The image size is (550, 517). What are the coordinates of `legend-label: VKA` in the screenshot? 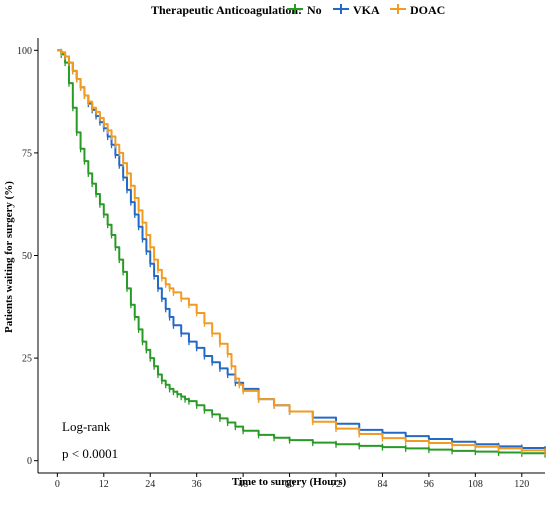 It's located at (366, 10).